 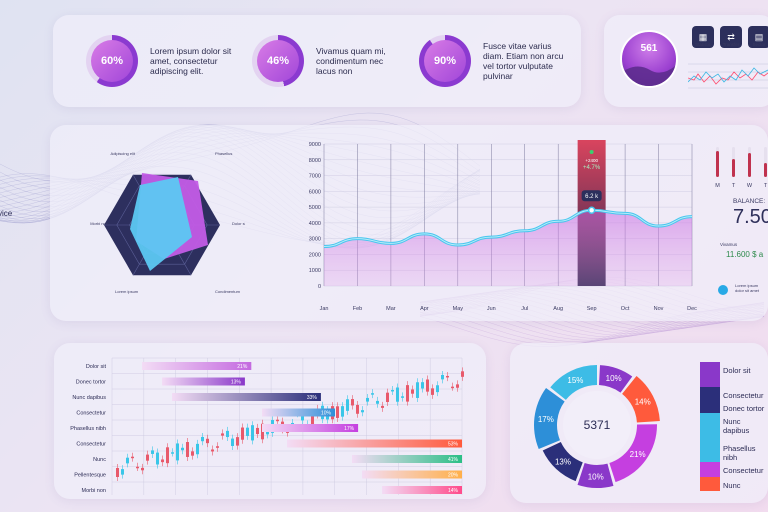 I want to click on chart-icon: ▦, so click(x=703, y=36).